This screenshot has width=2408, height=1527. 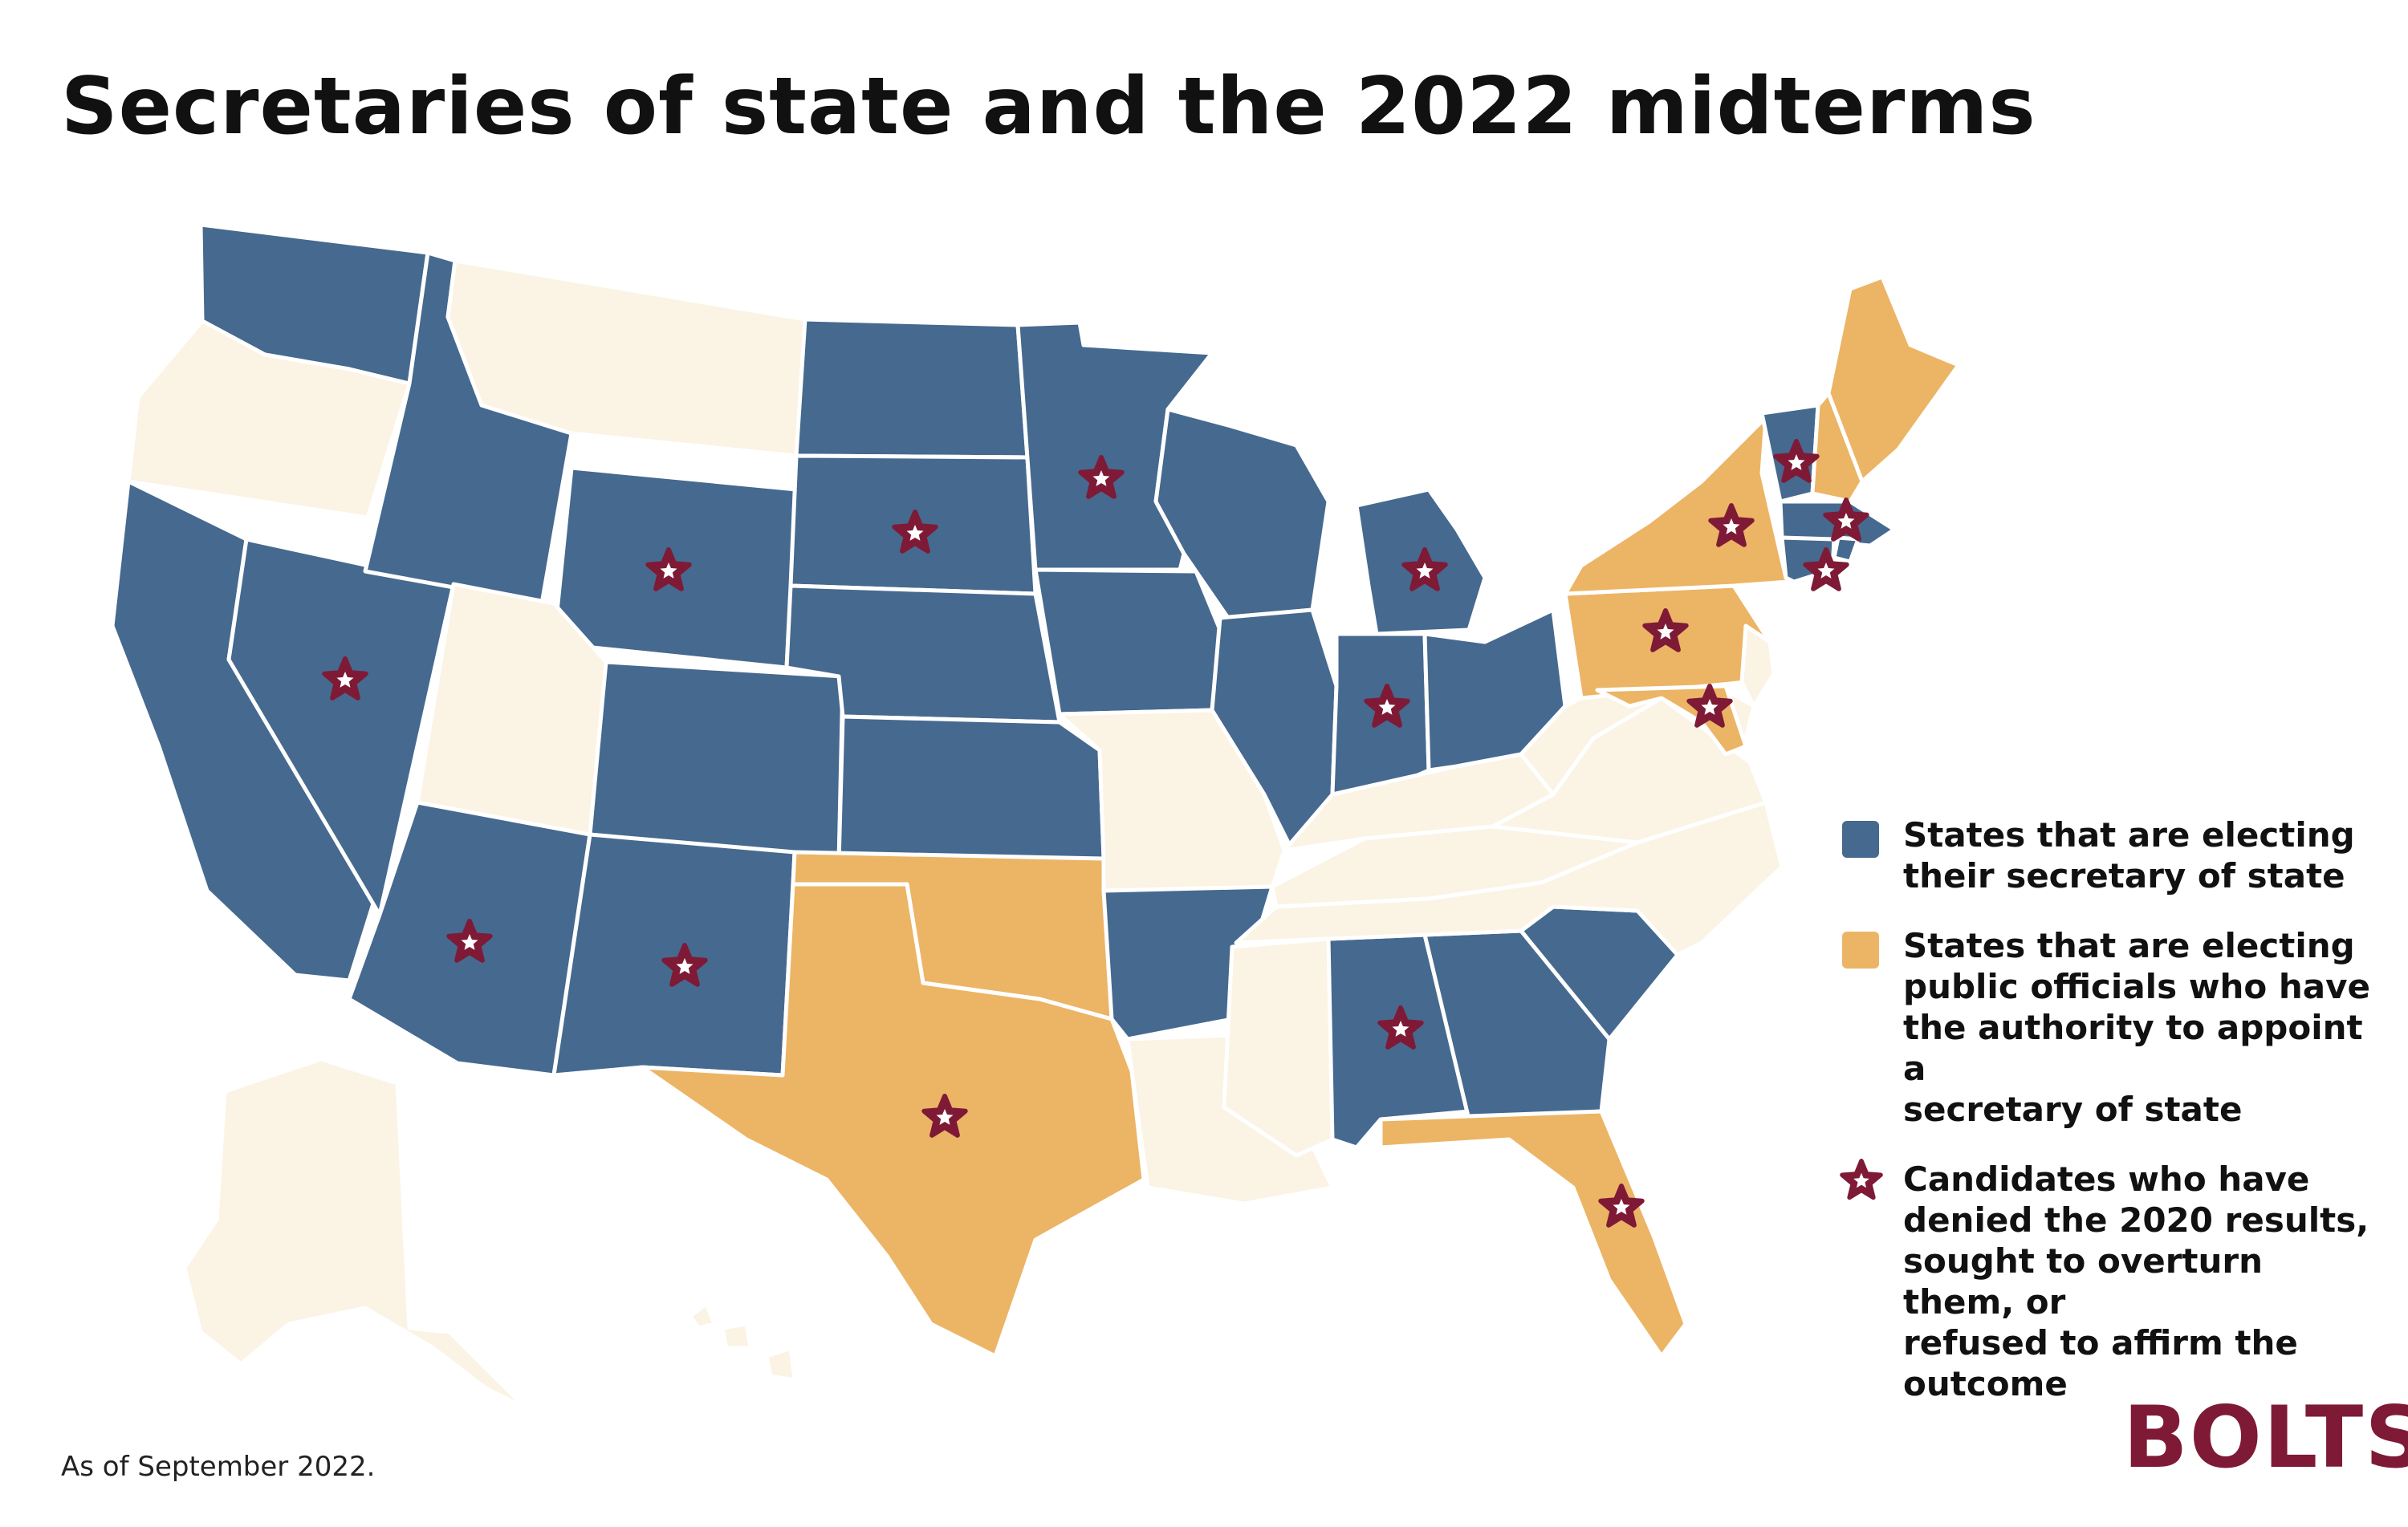 I want to click on star-arizona, so click(x=469, y=941).